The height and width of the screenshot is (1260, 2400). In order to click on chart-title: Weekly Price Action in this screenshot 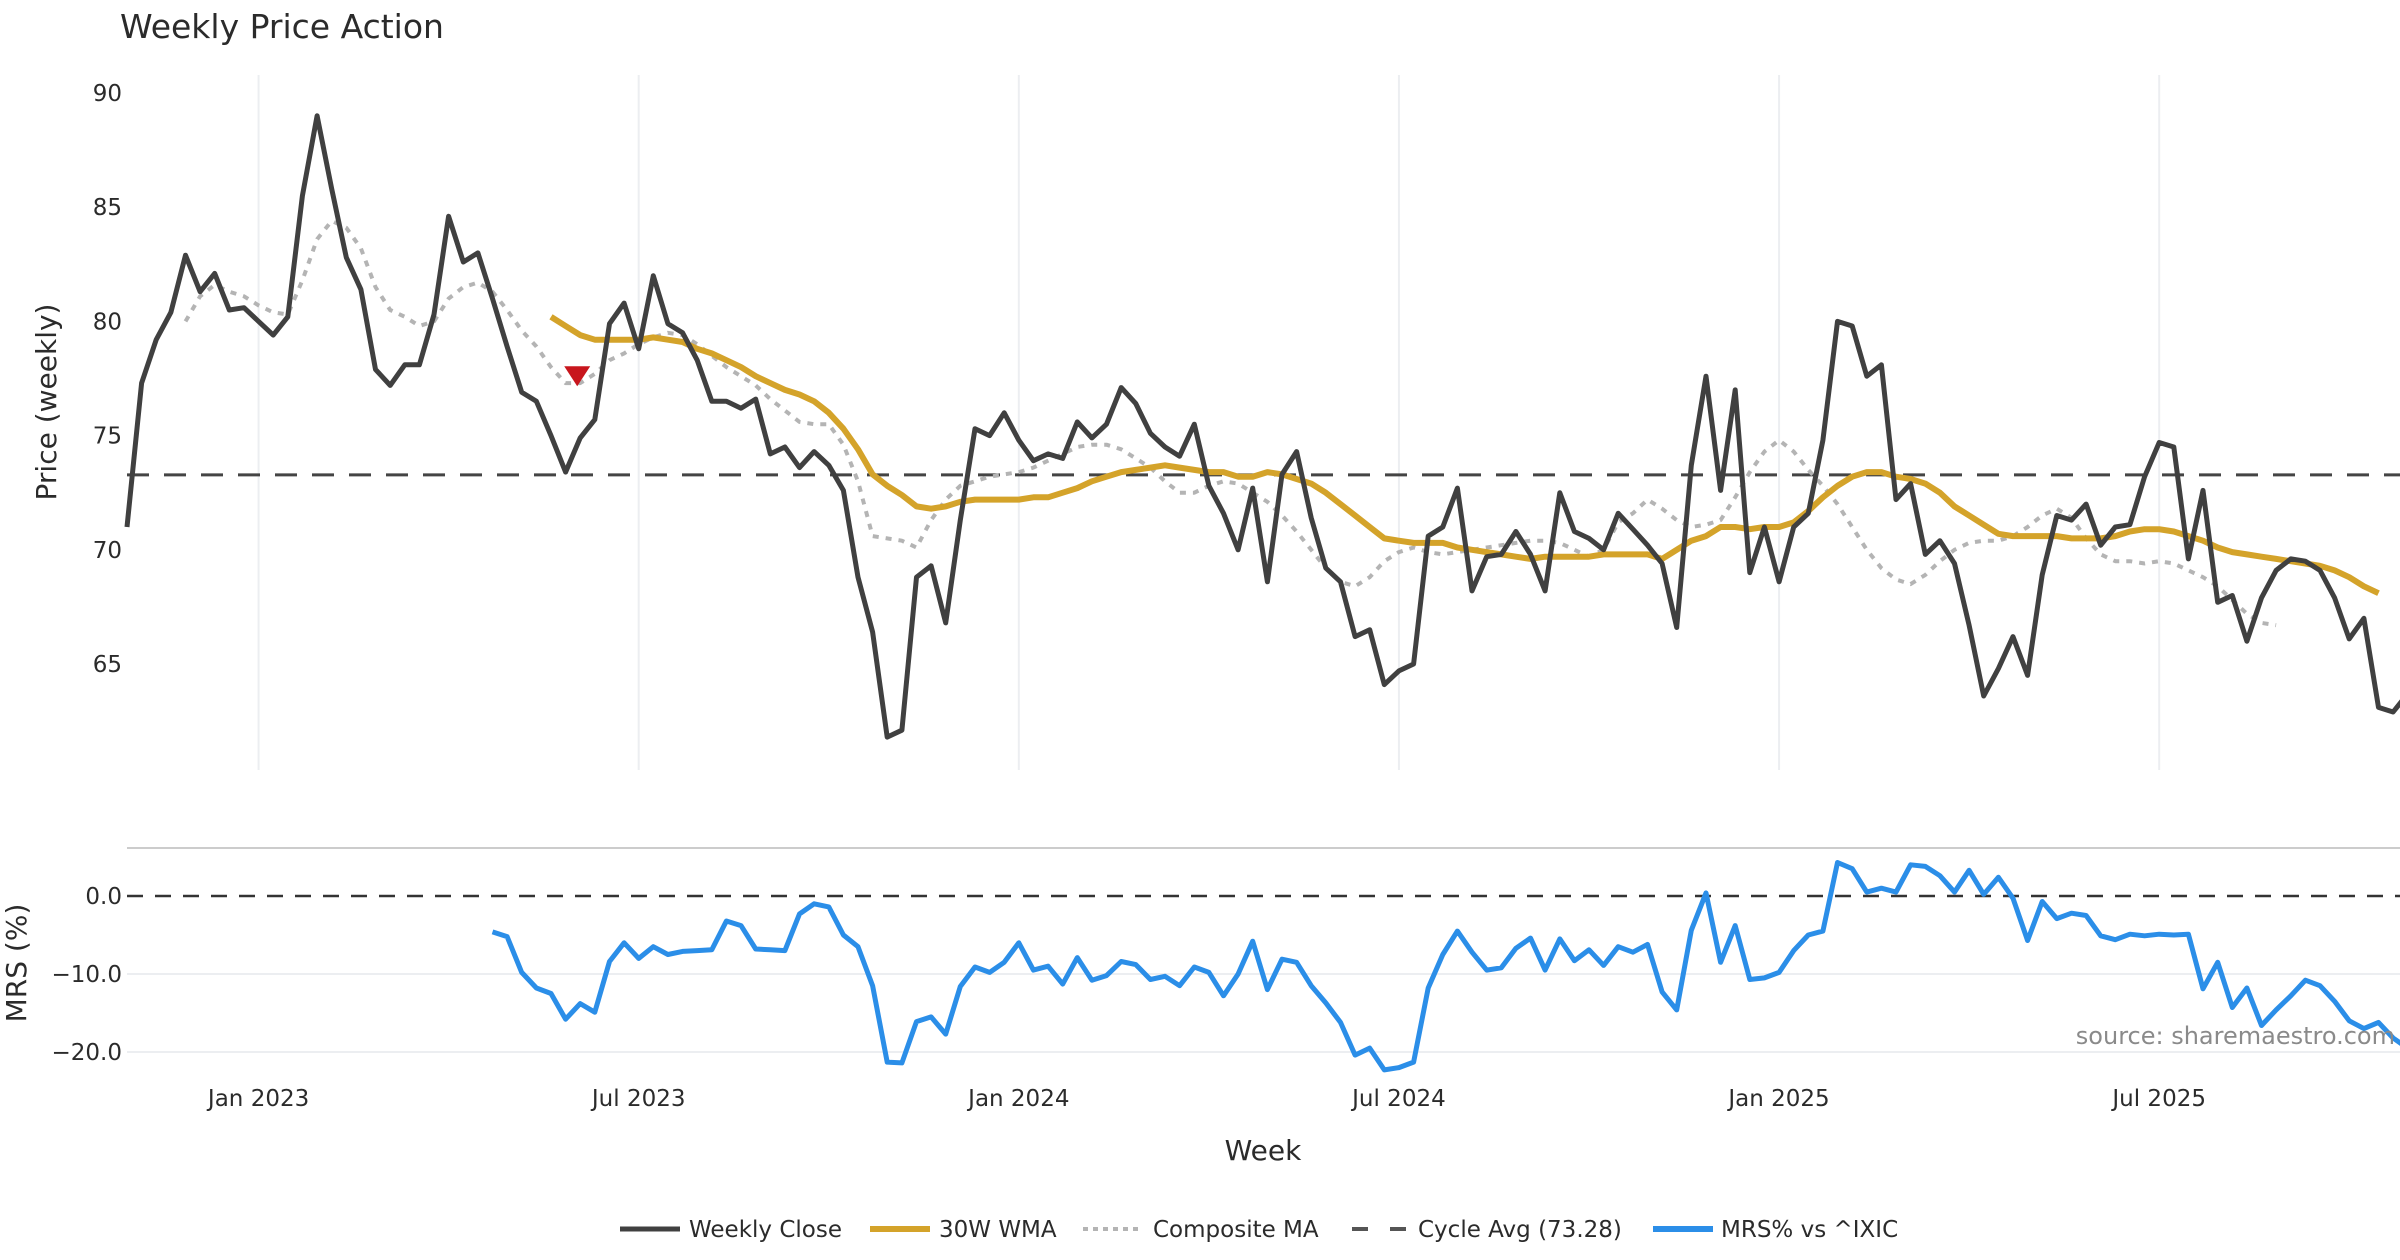, I will do `click(282, 26)`.